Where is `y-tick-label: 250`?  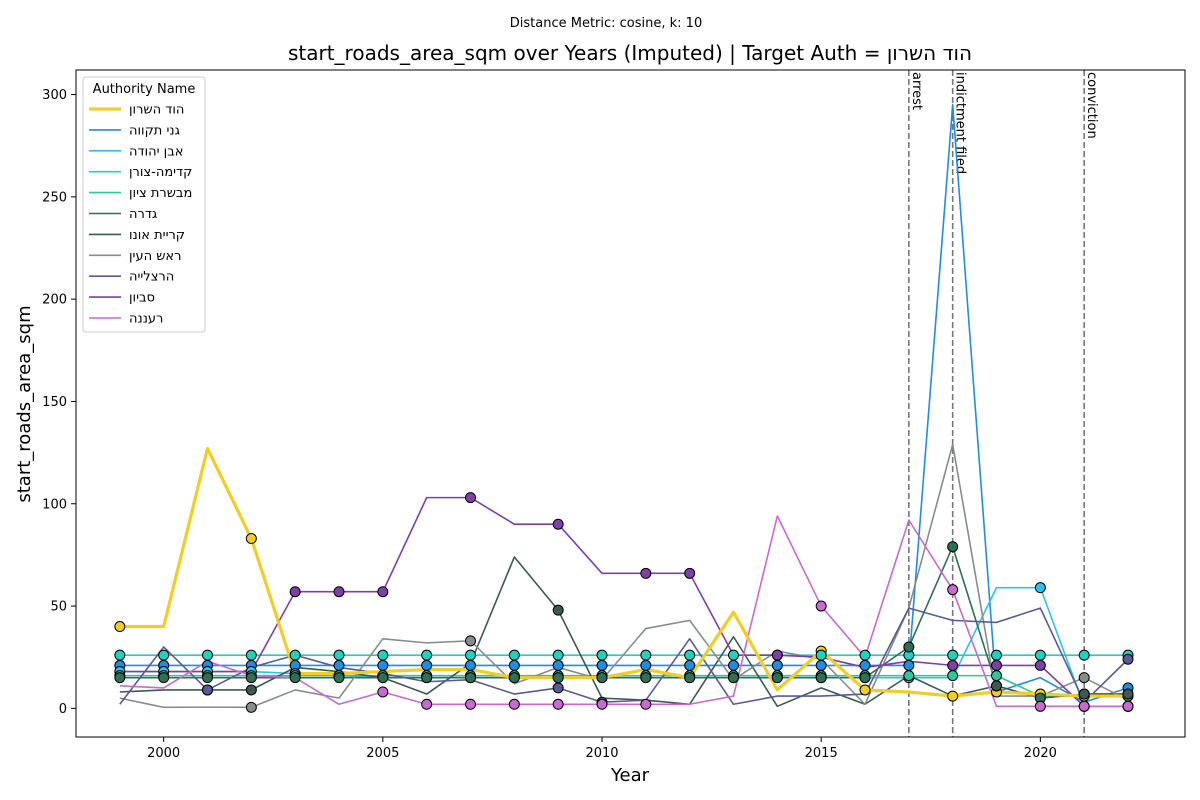
y-tick-label: 250 is located at coordinates (54, 197).